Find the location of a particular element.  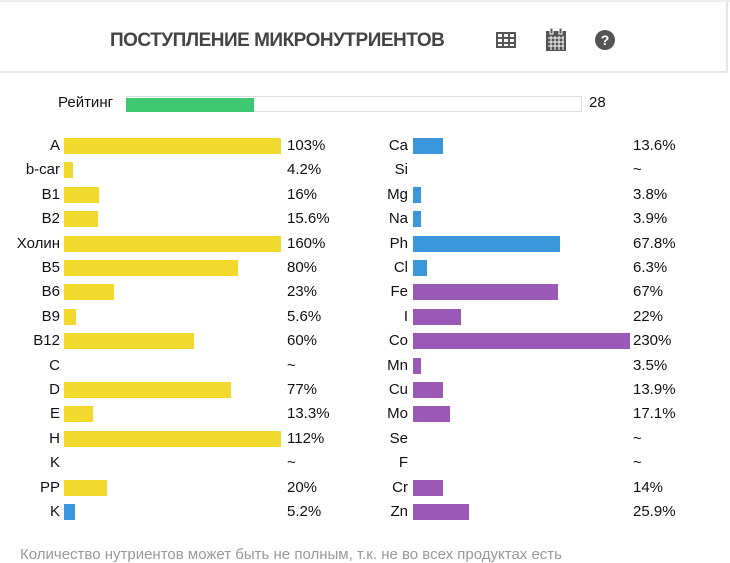

rating-label: Рейтинг is located at coordinates (86, 102).